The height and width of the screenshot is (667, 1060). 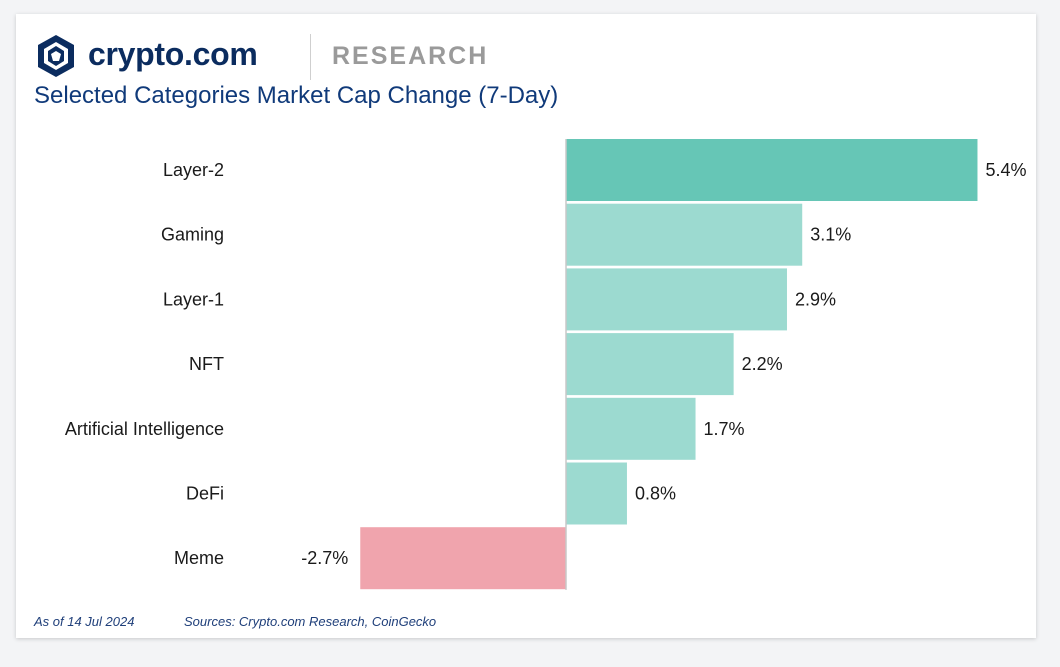 I want to click on brand-name: crypto.com, so click(x=173, y=54).